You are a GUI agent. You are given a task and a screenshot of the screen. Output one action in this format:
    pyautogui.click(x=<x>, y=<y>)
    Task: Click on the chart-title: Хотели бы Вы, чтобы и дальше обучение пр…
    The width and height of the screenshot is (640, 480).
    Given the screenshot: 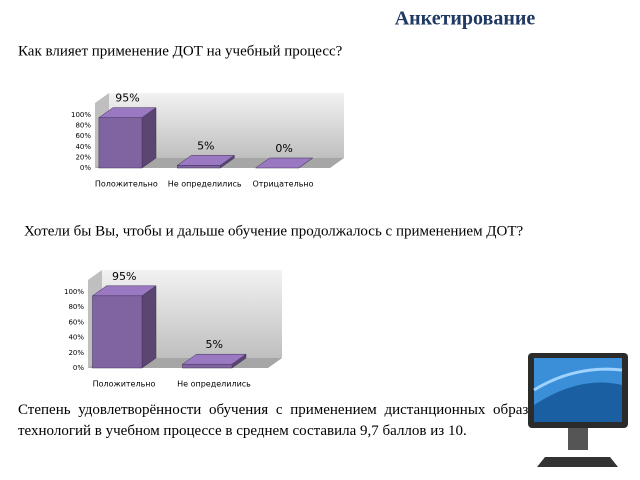 What is the action you would take?
    pyautogui.click(x=274, y=231)
    